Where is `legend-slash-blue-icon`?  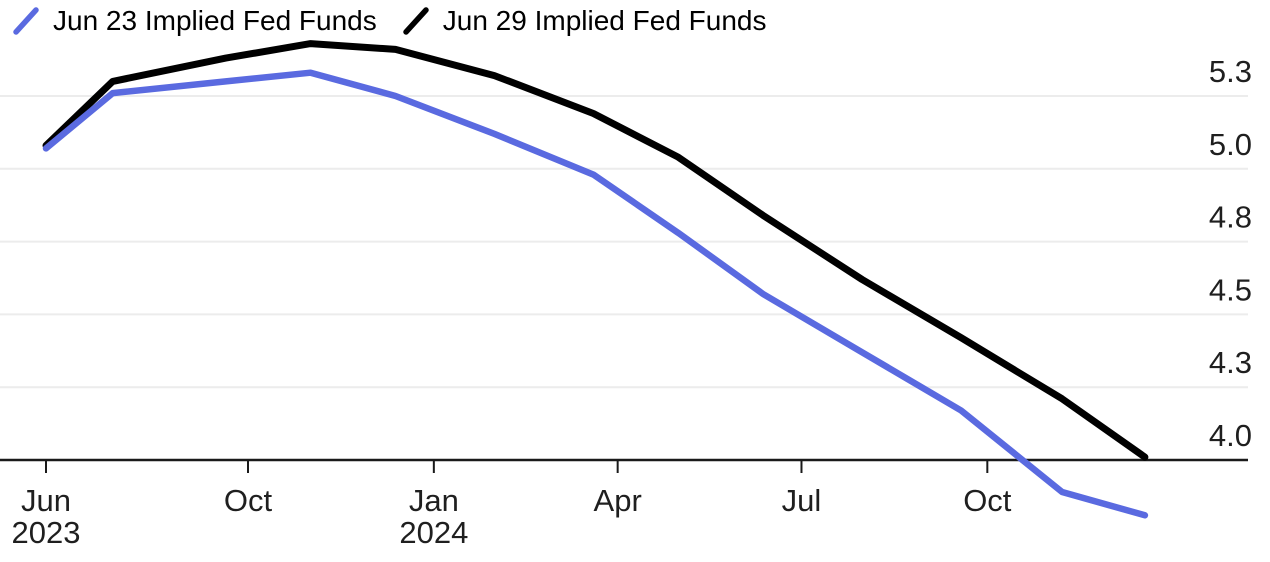 legend-slash-blue-icon is located at coordinates (26, 21).